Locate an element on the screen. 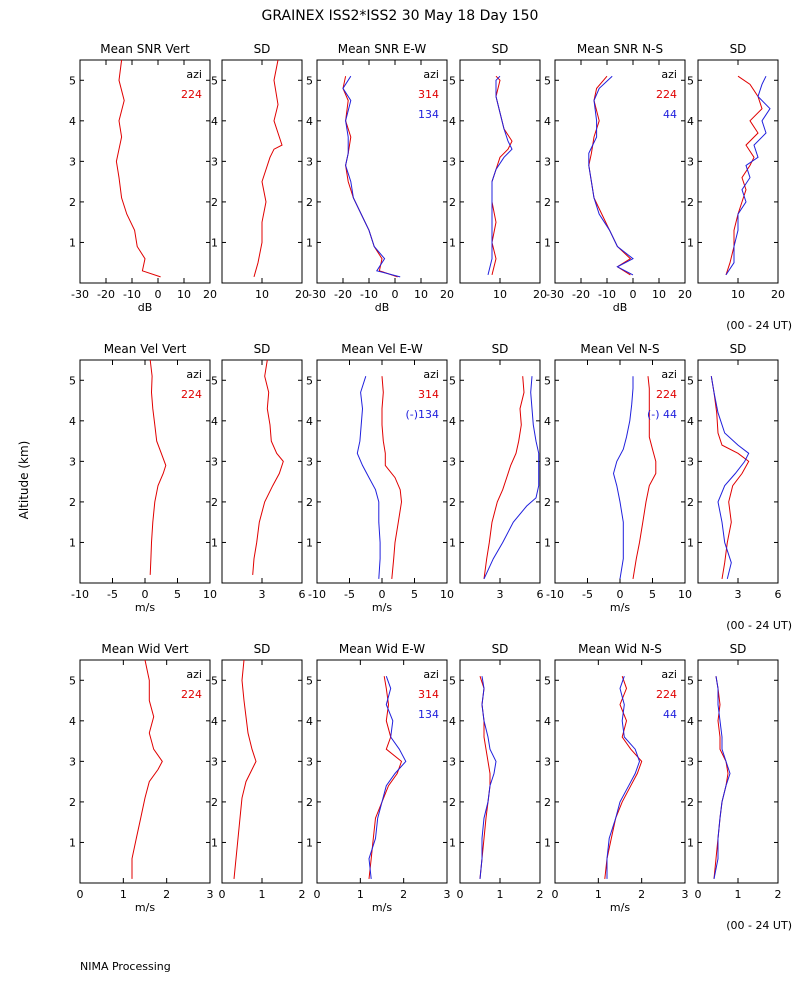 This screenshot has width=800, height=1000. panel-2-2: SD 1 2 3 4 5 3 6 is located at coordinates (258, 471).